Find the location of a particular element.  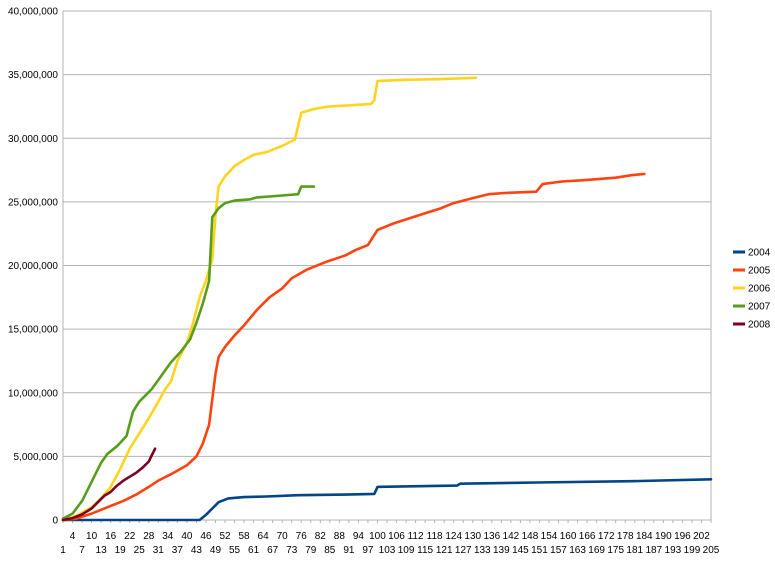

x-tick-label: 157 is located at coordinates (558, 550).